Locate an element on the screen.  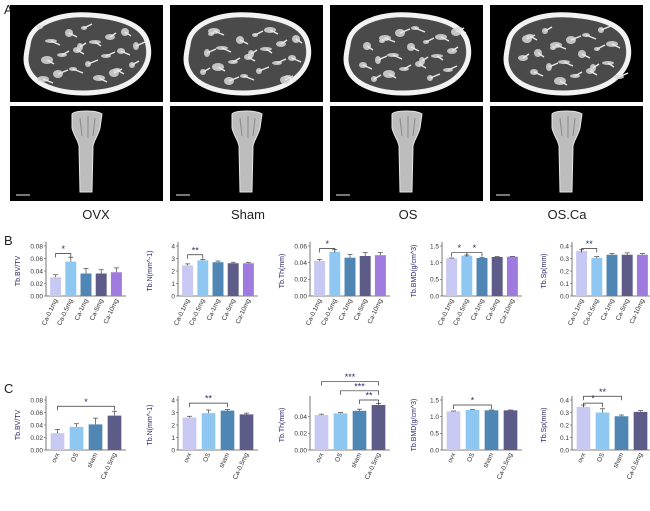
chart-c-2: Tb.N(mm^-1) 0 1 2 3 4 ovx OS sham Ca-0.5mg ** is located at coordinates (205, 444).